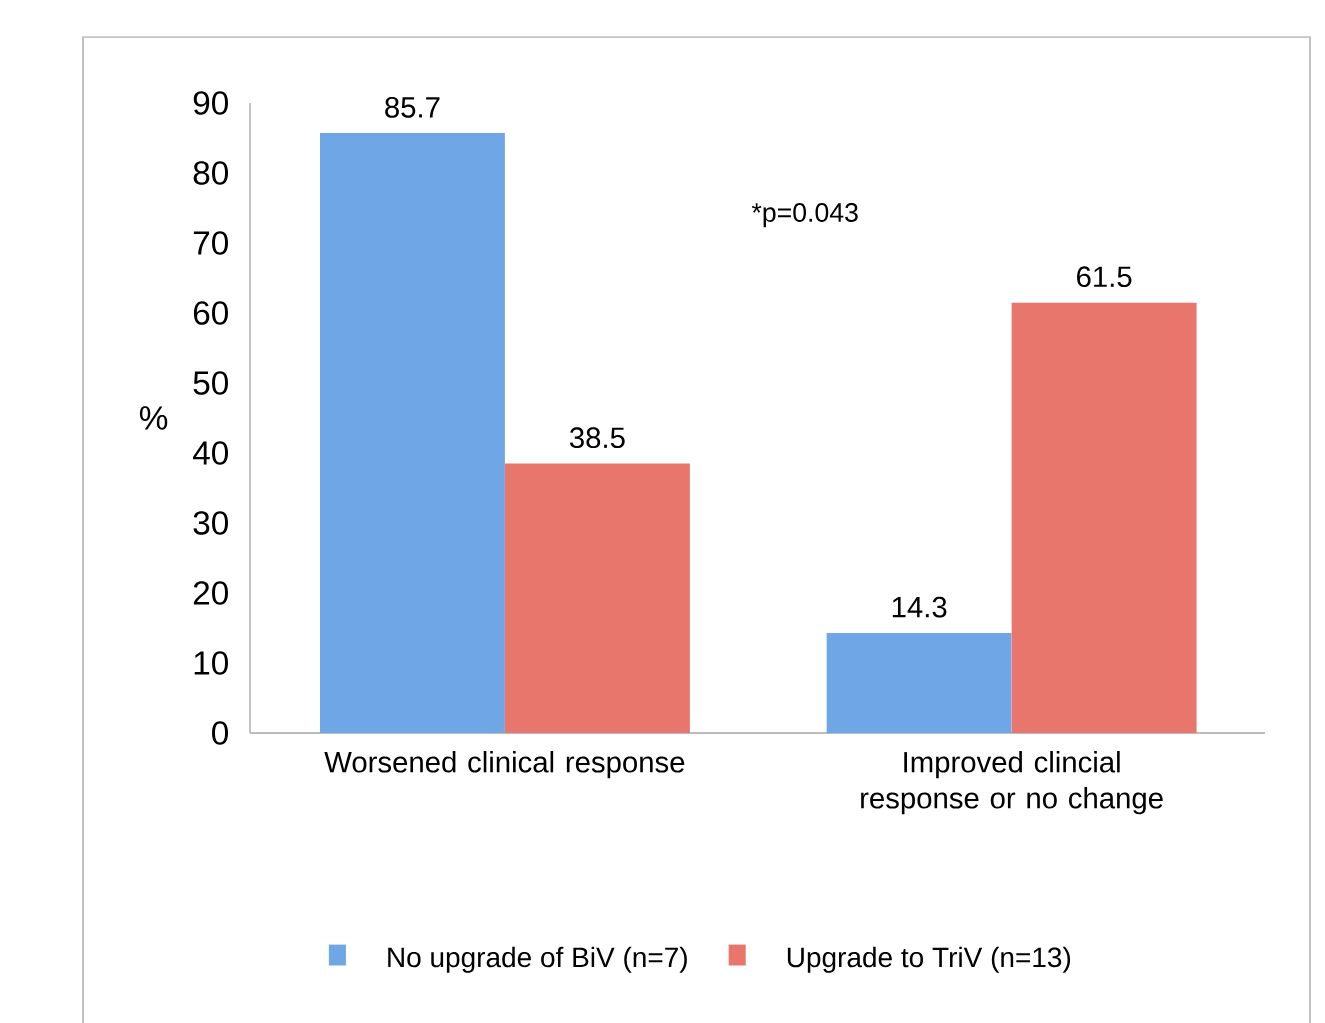 The width and height of the screenshot is (1325, 1023). What do you see at coordinates (210, 243) in the screenshot?
I see `y-tick-label: 70` at bounding box center [210, 243].